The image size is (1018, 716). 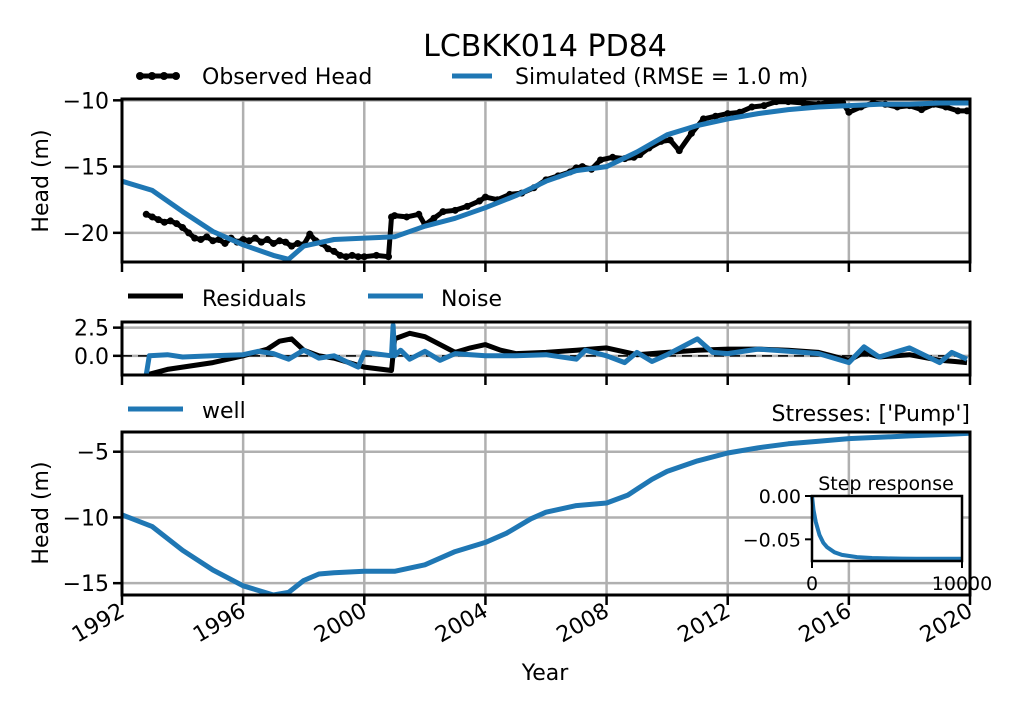 What do you see at coordinates (41, 180) in the screenshot?
I see `head-y-axis-label: Head (m)` at bounding box center [41, 180].